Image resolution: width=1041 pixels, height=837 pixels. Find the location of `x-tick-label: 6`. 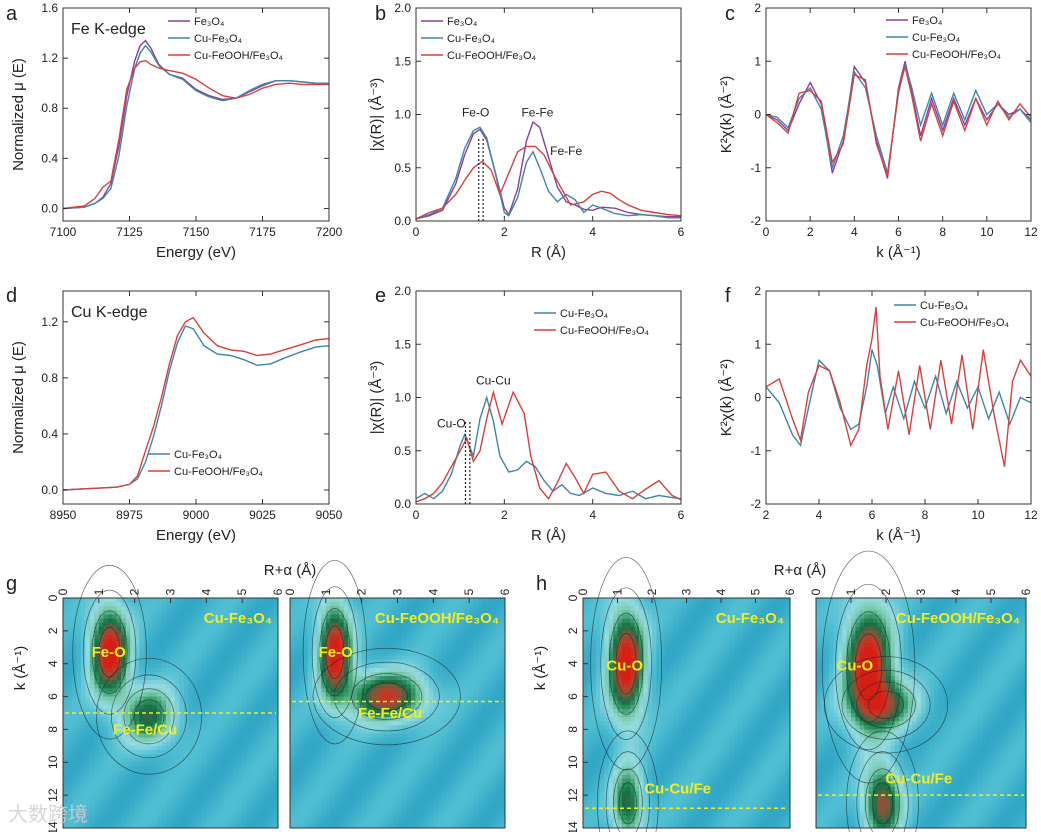

x-tick-label: 6 is located at coordinates (681, 232).